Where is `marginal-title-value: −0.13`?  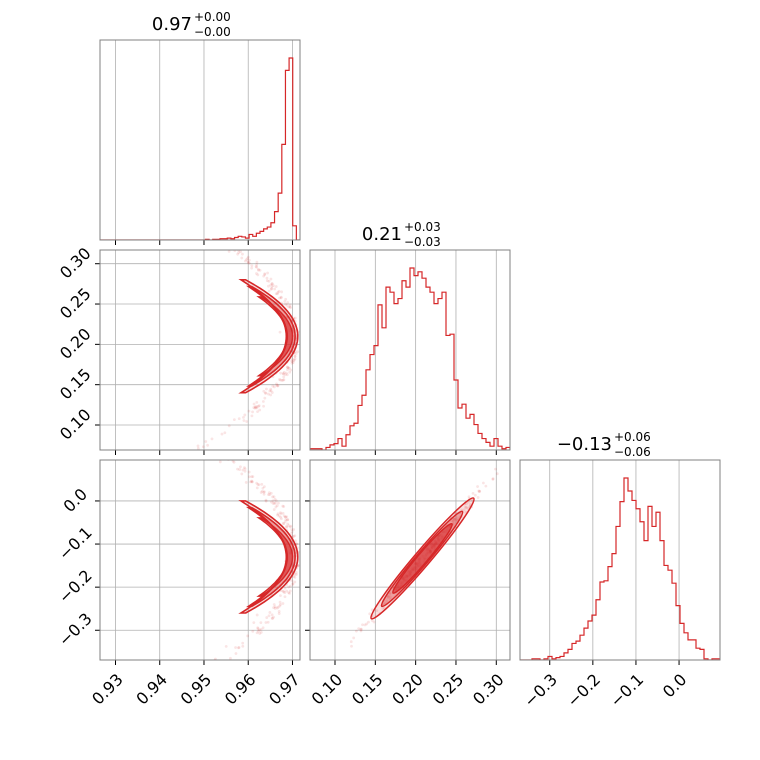
marginal-title-value: −0.13 is located at coordinates (584, 444).